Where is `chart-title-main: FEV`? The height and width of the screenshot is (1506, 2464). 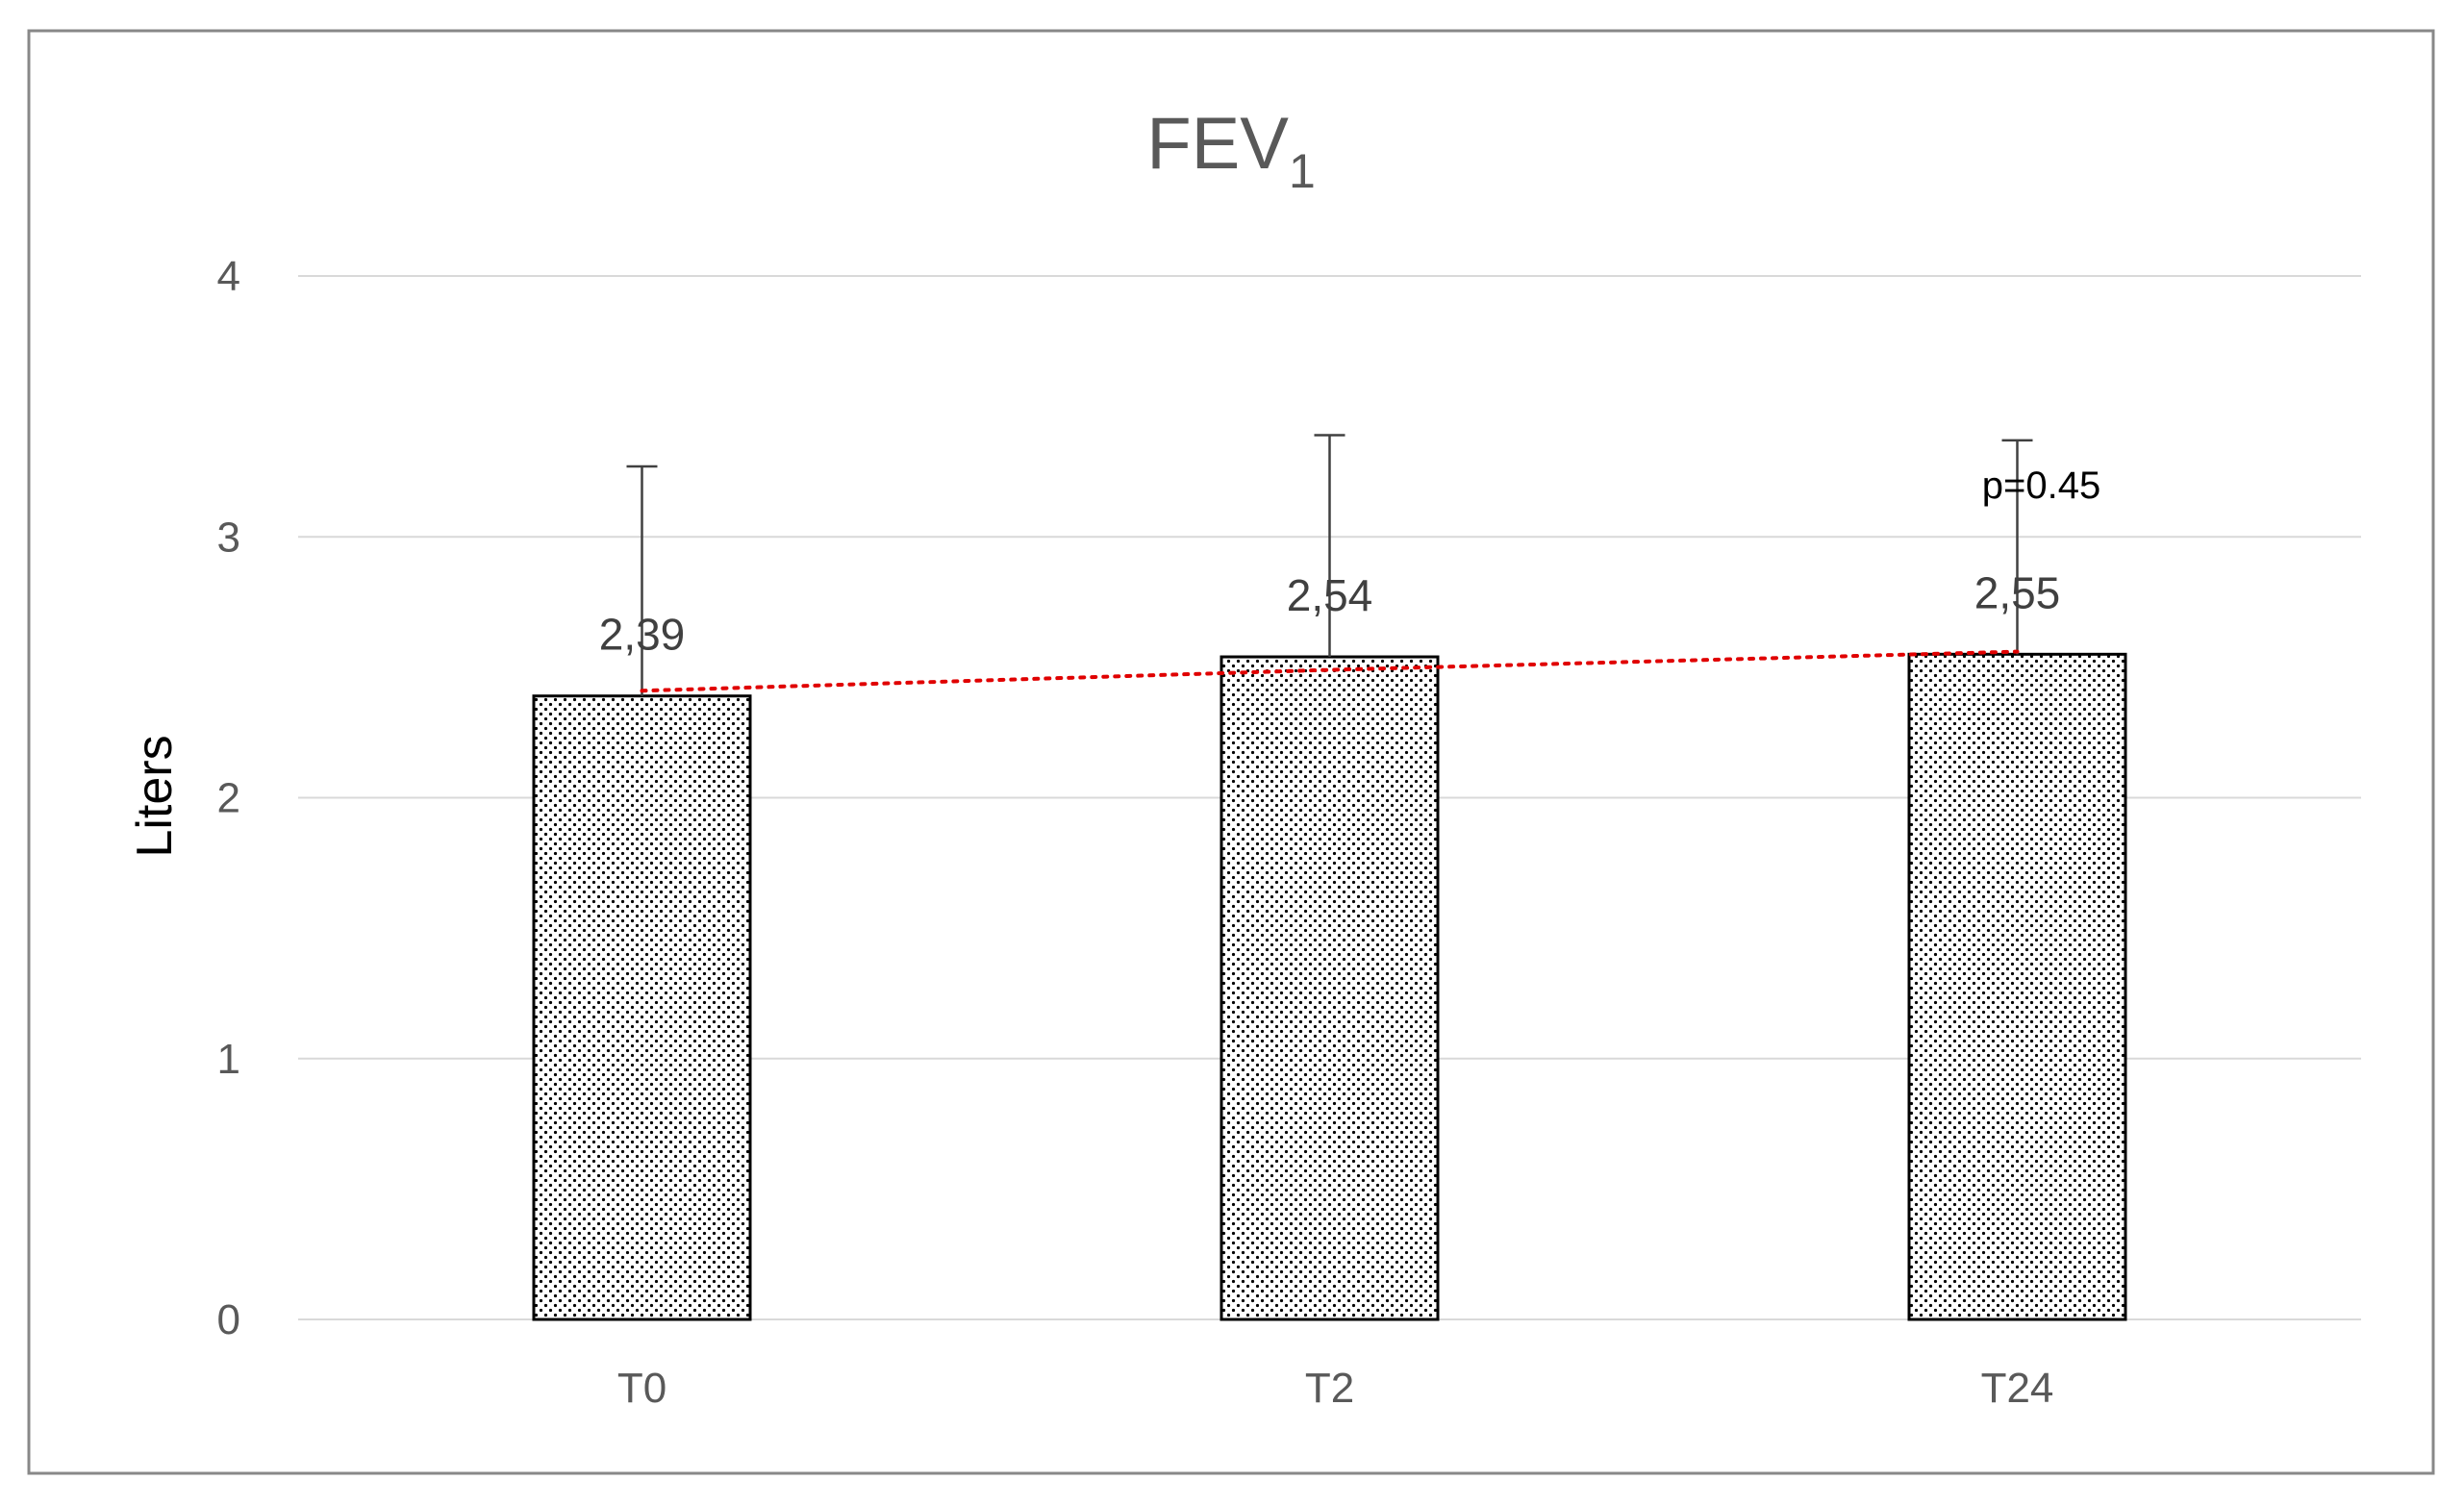 chart-title-main: FEV is located at coordinates (1217, 144).